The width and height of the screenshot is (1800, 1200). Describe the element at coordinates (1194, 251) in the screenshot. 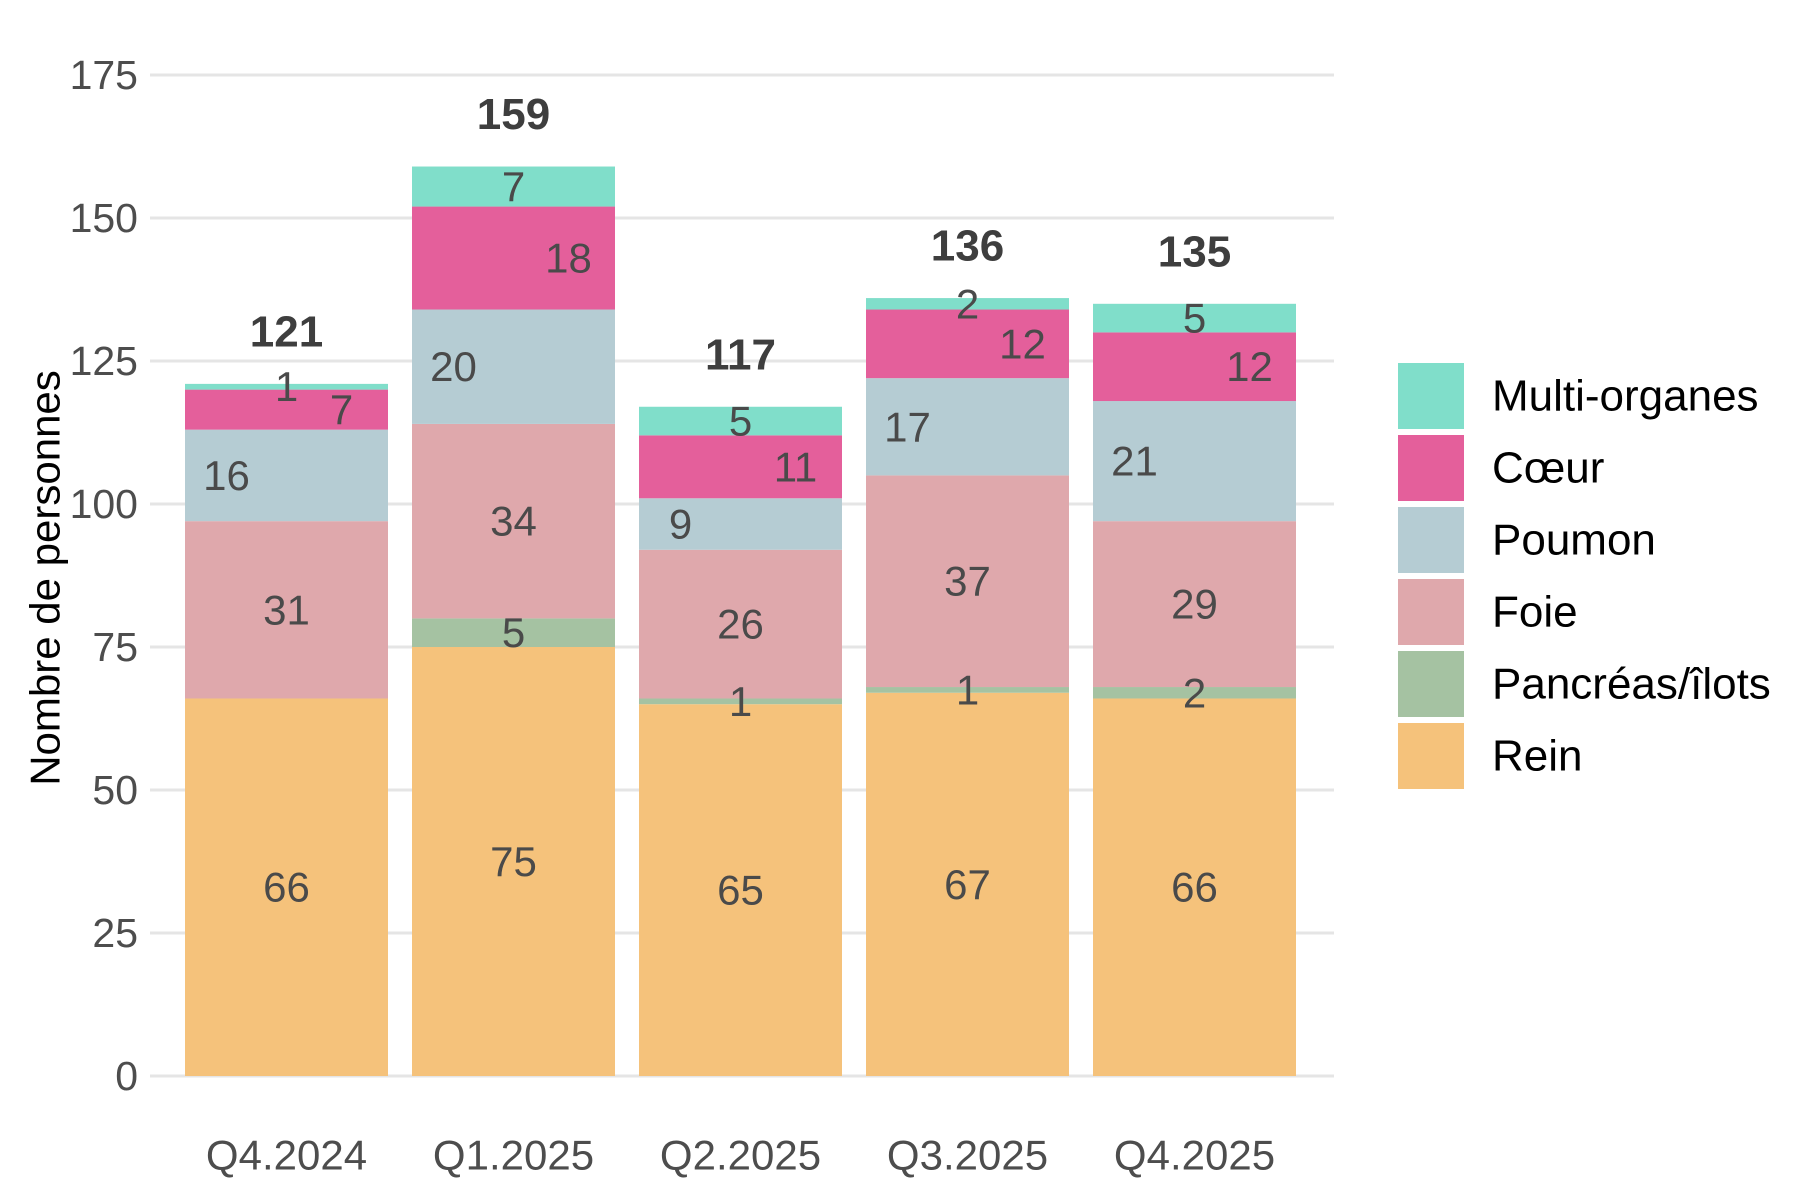

I see `bar-total-label: 135` at that location.